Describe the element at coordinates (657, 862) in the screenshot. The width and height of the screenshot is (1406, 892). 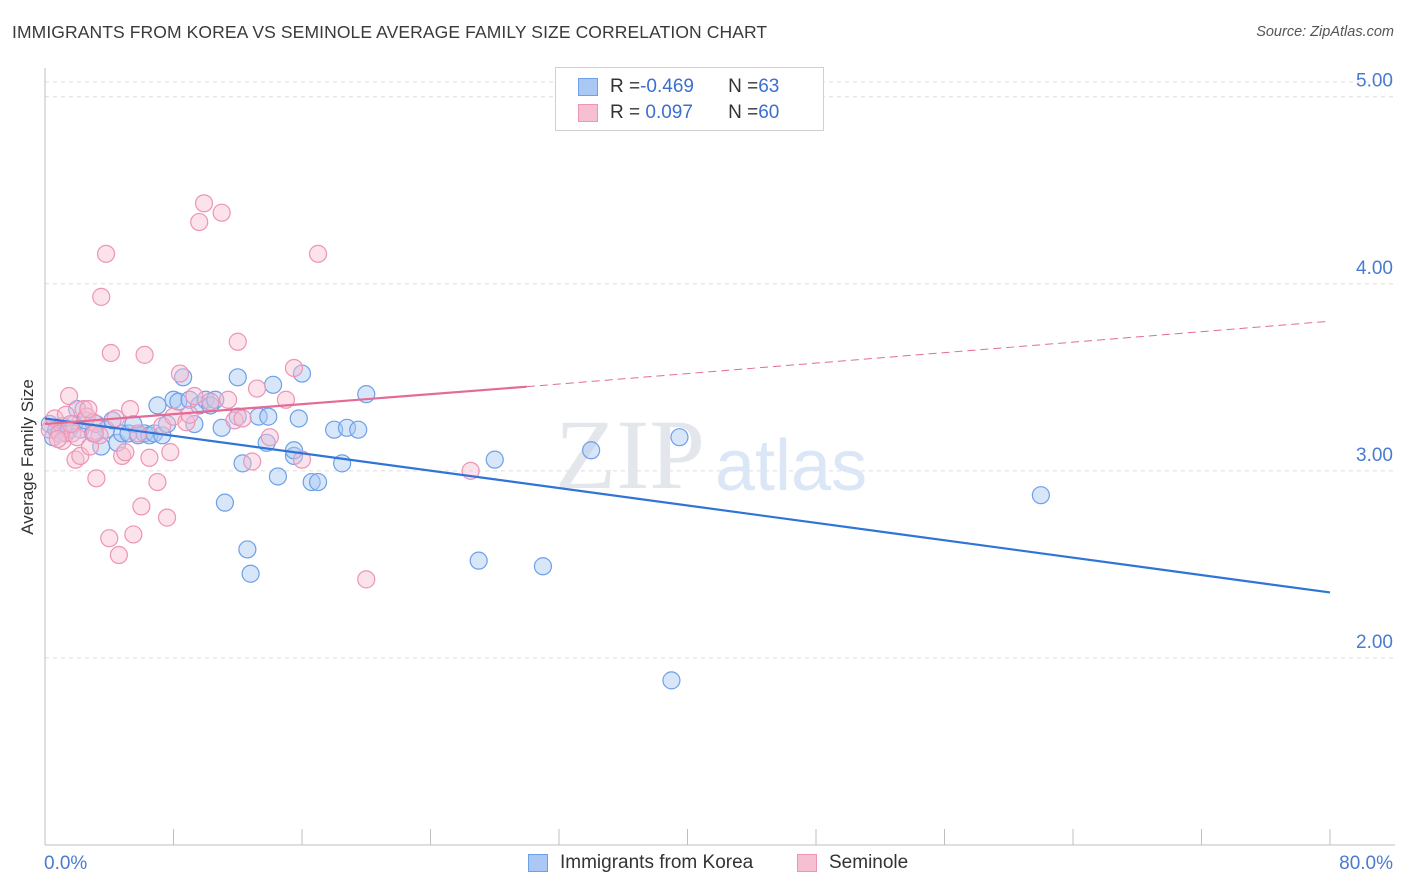
I see `legend-label-korea: Immigrants from Korea` at that location.